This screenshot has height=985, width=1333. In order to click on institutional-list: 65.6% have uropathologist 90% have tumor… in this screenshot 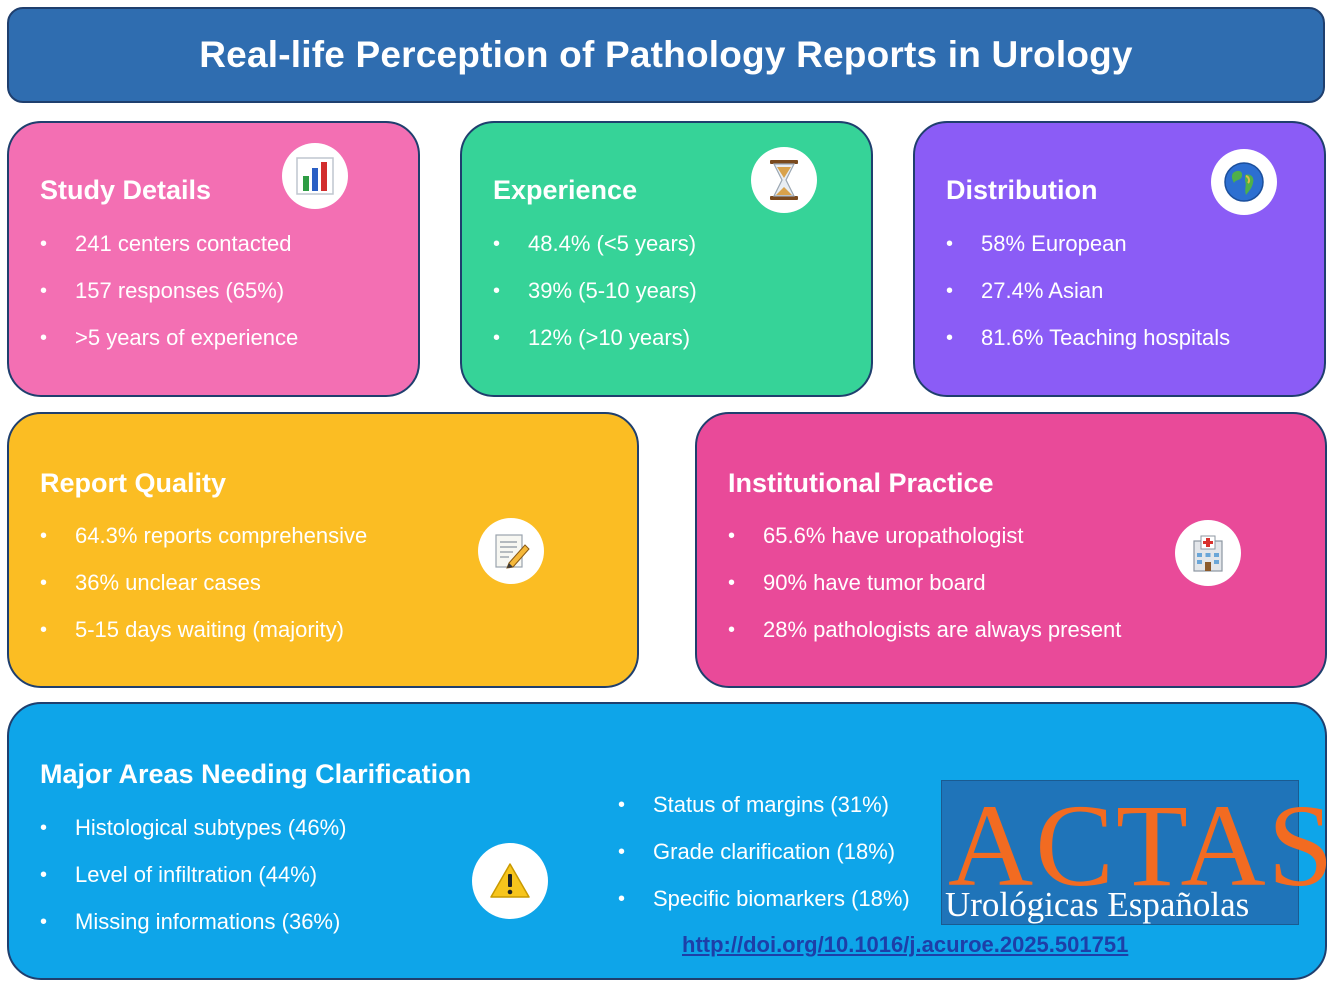, I will do `click(924, 592)`.